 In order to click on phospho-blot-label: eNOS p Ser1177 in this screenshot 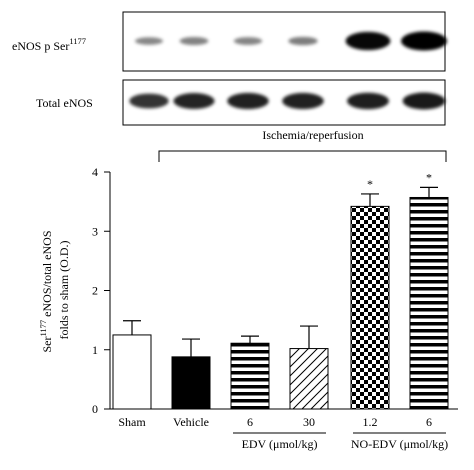, I will do `click(49, 44)`.